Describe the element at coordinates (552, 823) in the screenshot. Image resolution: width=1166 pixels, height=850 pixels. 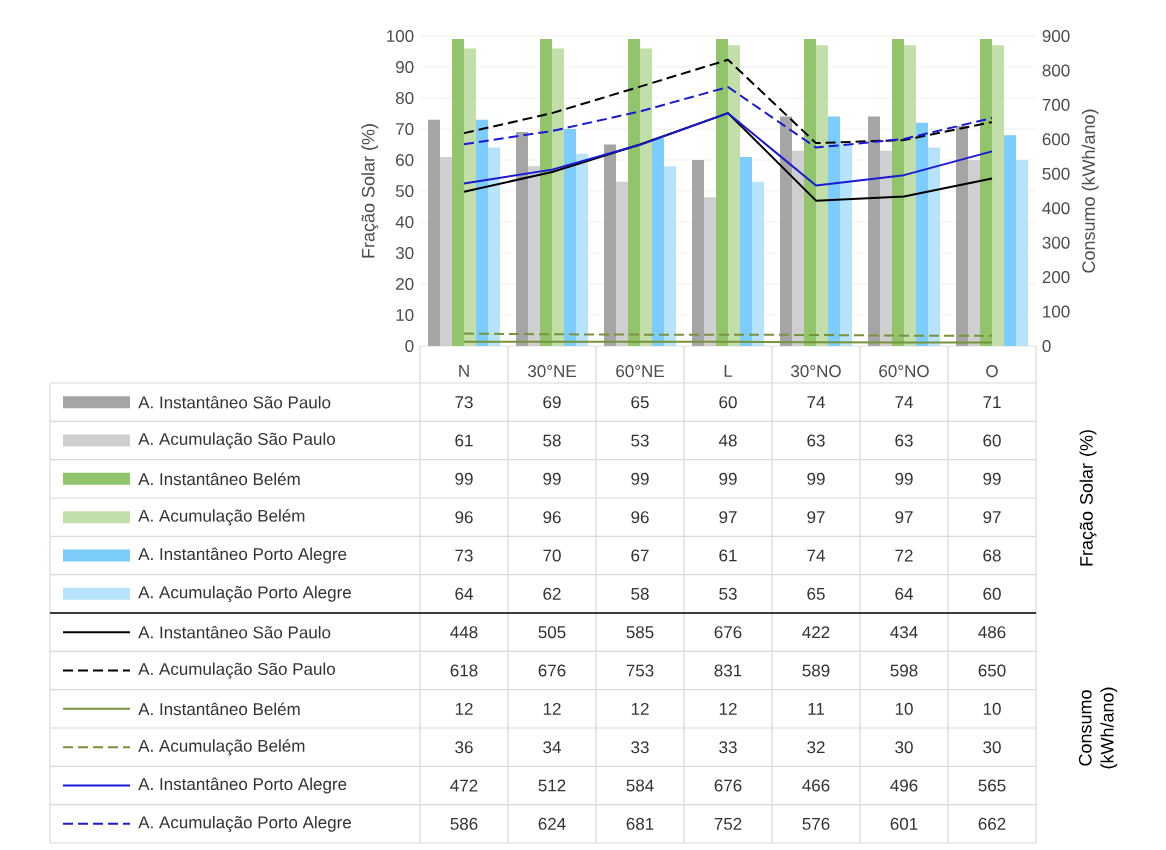
I see `data-label: 624` at that location.